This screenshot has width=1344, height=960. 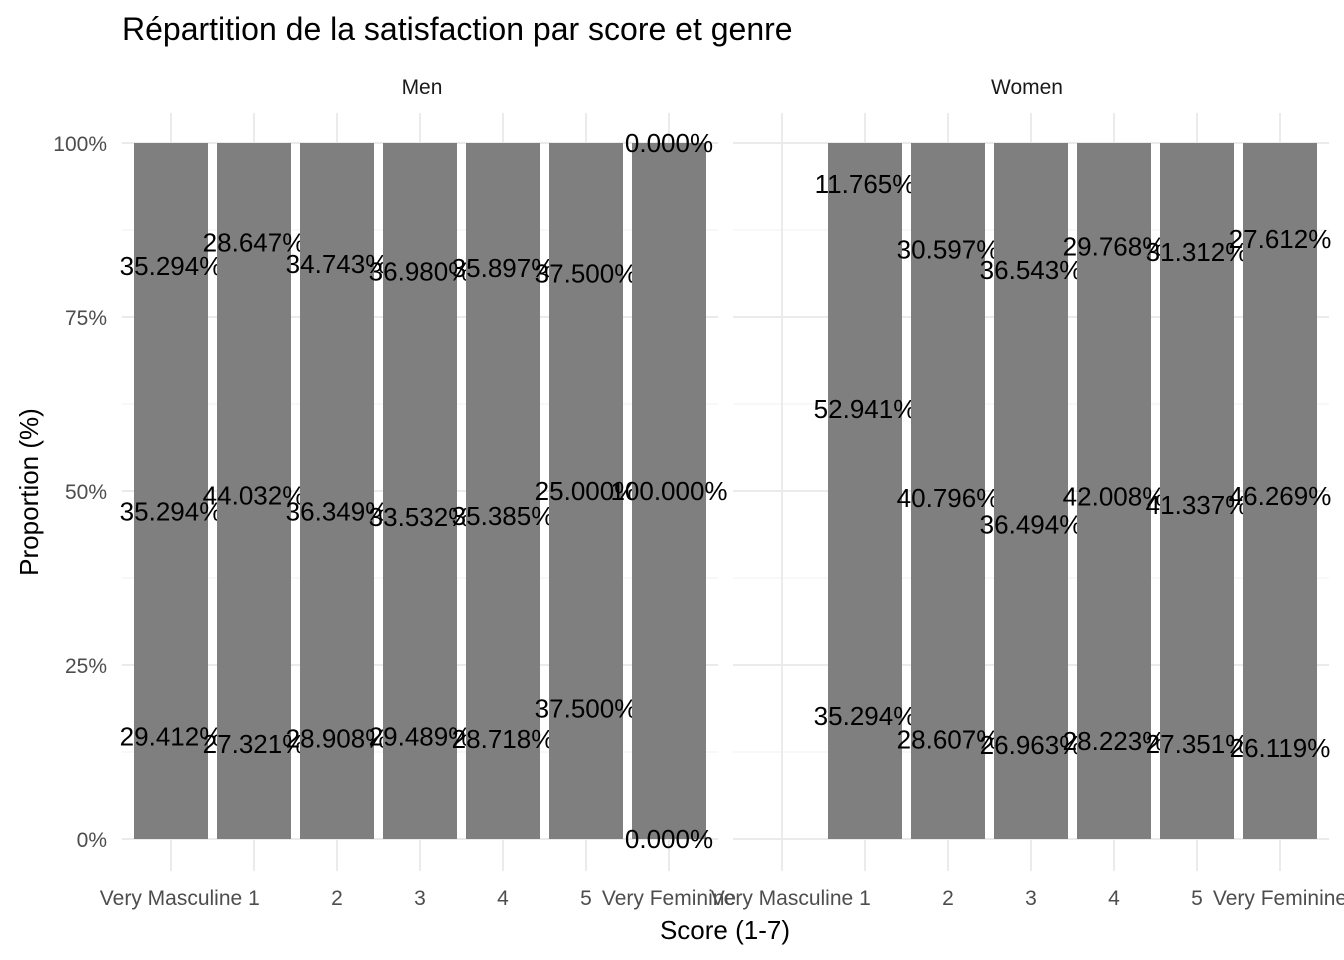 What do you see at coordinates (1114, 741) in the screenshot?
I see `data-label: 28.223%` at bounding box center [1114, 741].